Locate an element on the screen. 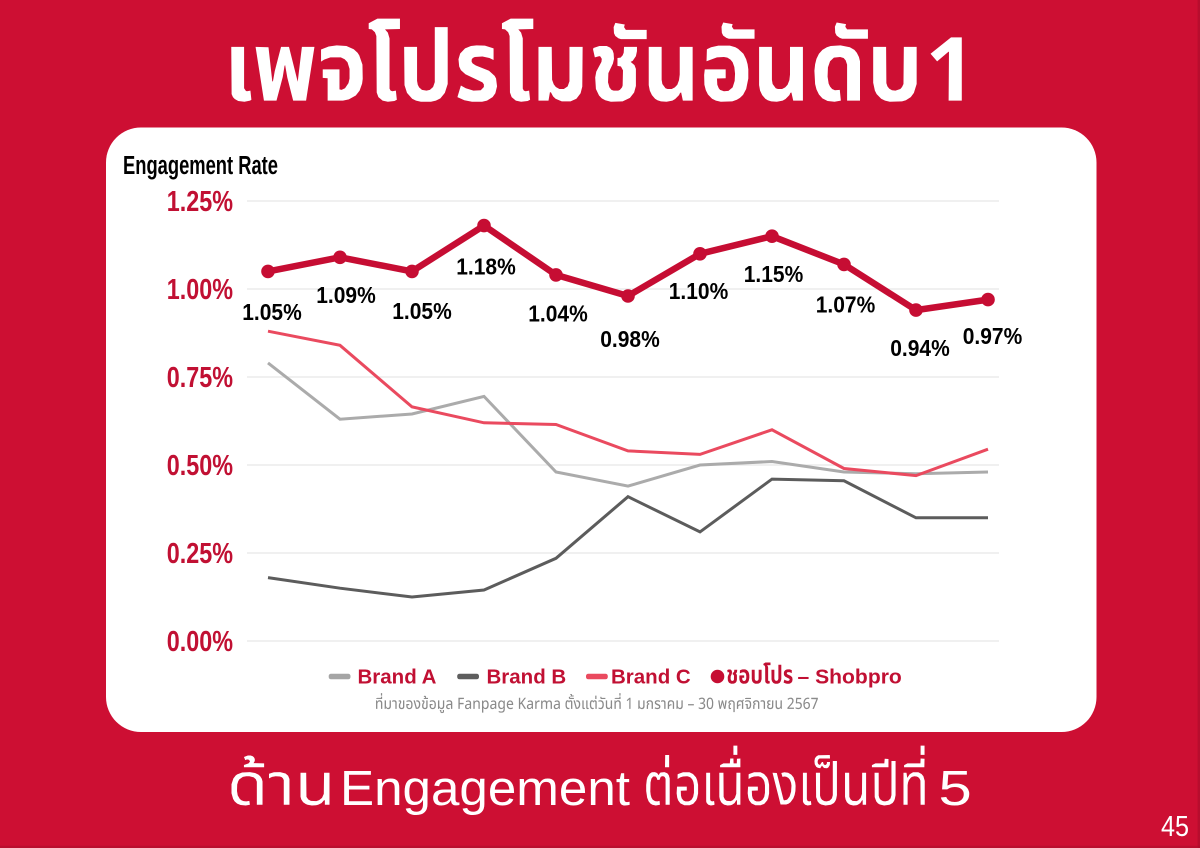 This screenshot has width=1200, height=848. svg-text: – Shobpro is located at coordinates (850, 677).